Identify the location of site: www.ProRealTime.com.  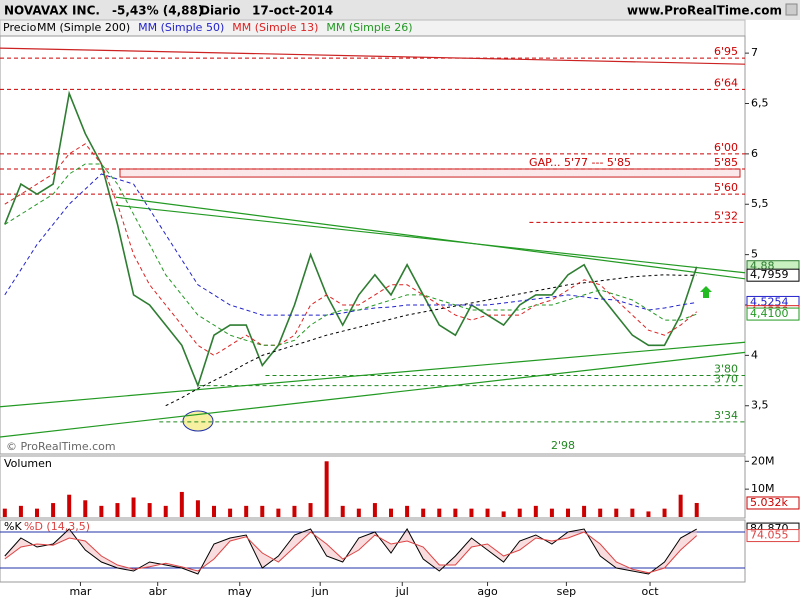
(704, 11).